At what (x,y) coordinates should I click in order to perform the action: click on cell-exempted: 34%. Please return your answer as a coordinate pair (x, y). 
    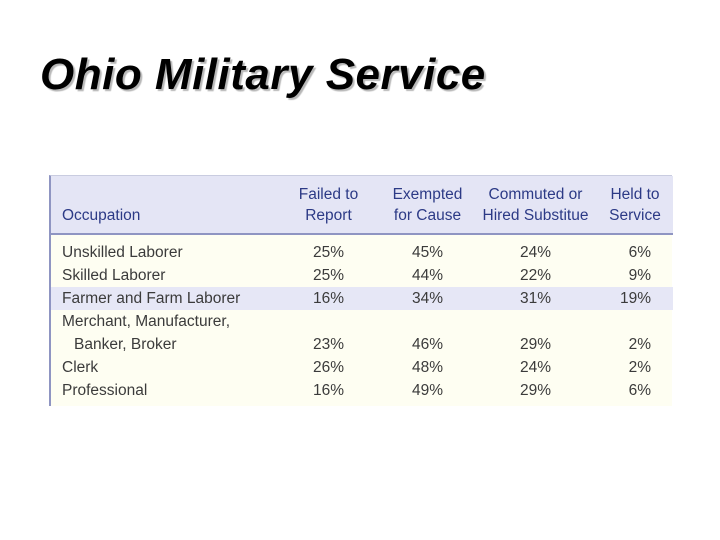
    Looking at the image, I should click on (427, 298).